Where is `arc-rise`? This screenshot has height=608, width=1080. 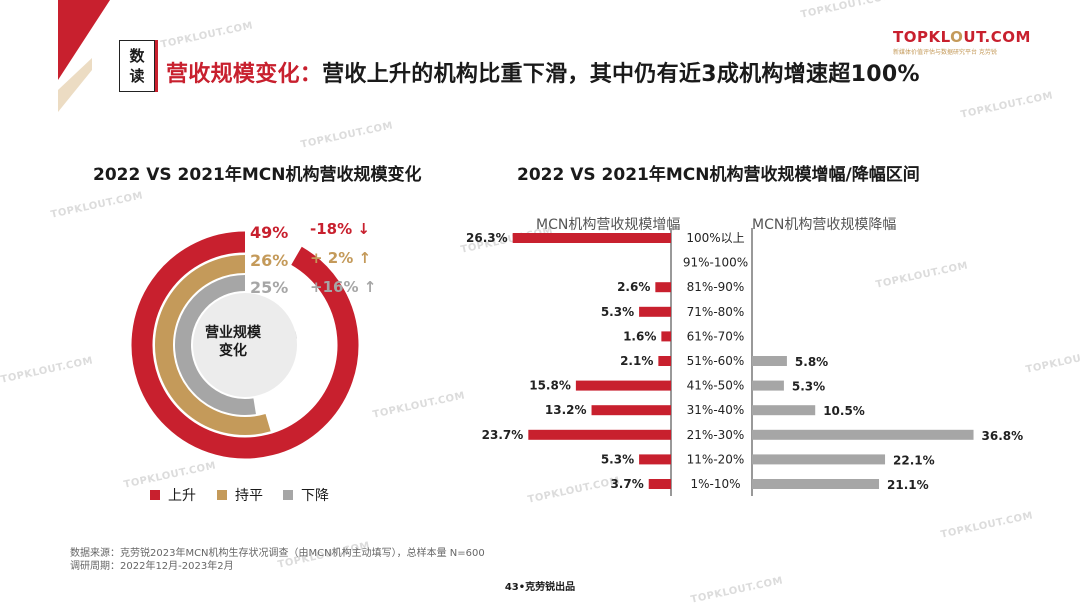 arc-rise is located at coordinates (245, 345).